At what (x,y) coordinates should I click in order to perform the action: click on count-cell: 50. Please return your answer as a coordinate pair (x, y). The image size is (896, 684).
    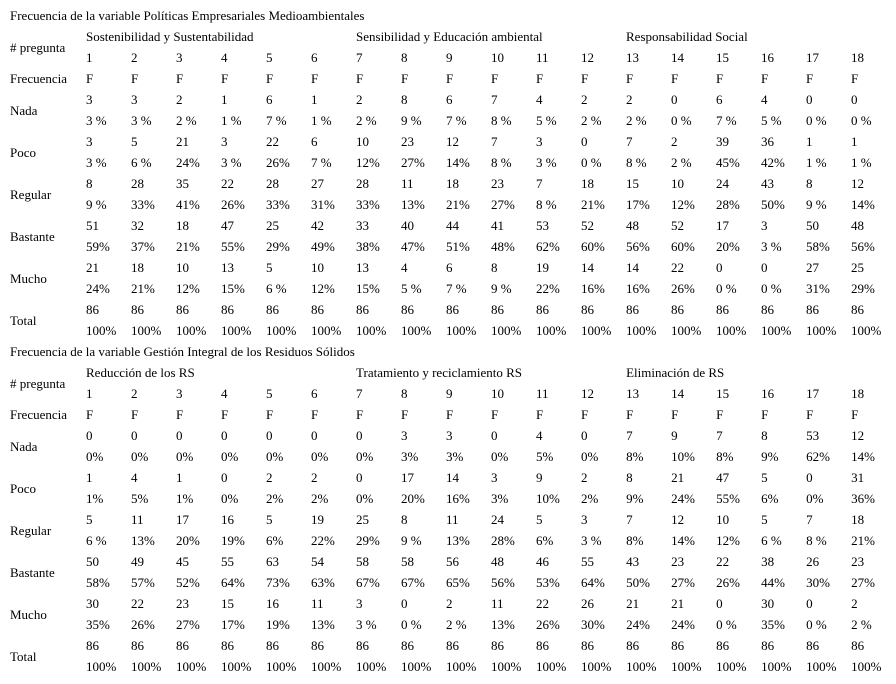
    Looking at the image, I should click on (813, 225).